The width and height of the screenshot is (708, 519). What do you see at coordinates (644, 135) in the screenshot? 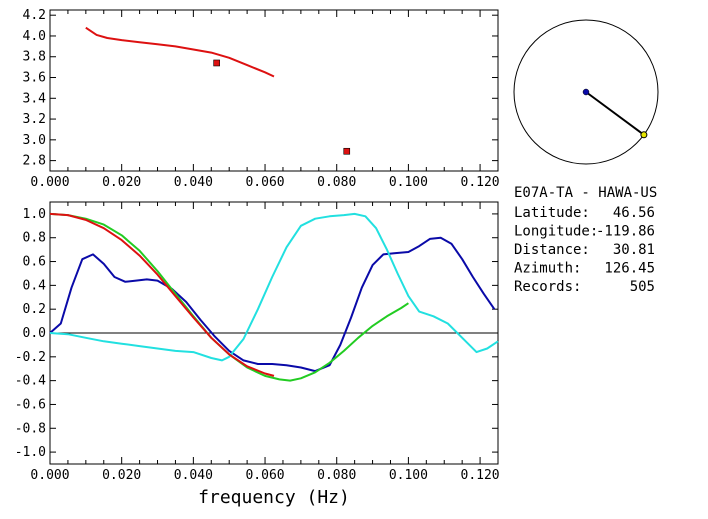
I see `station-marker` at bounding box center [644, 135].